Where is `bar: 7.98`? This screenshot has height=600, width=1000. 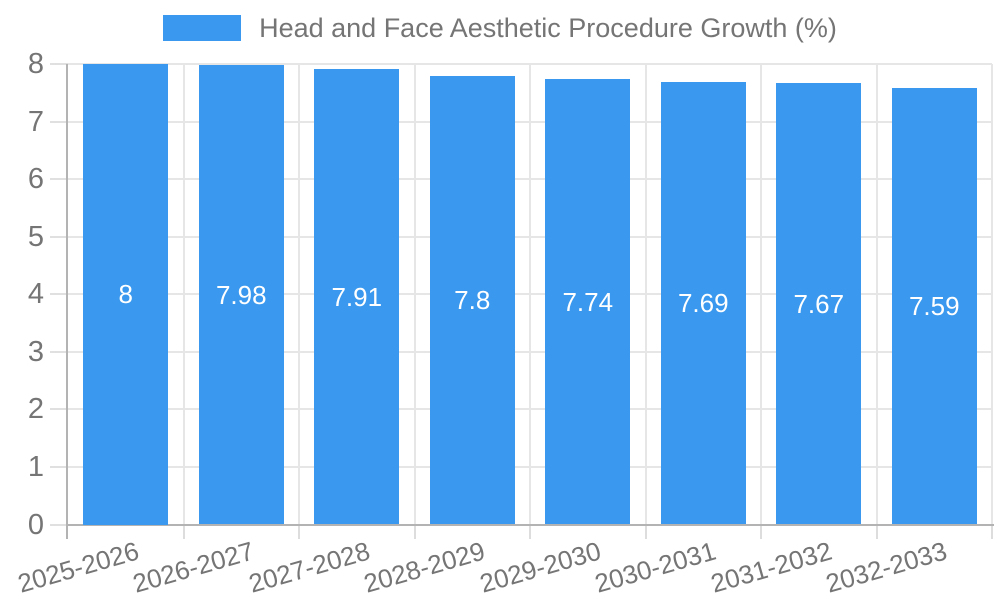
bar: 7.98 is located at coordinates (241, 295).